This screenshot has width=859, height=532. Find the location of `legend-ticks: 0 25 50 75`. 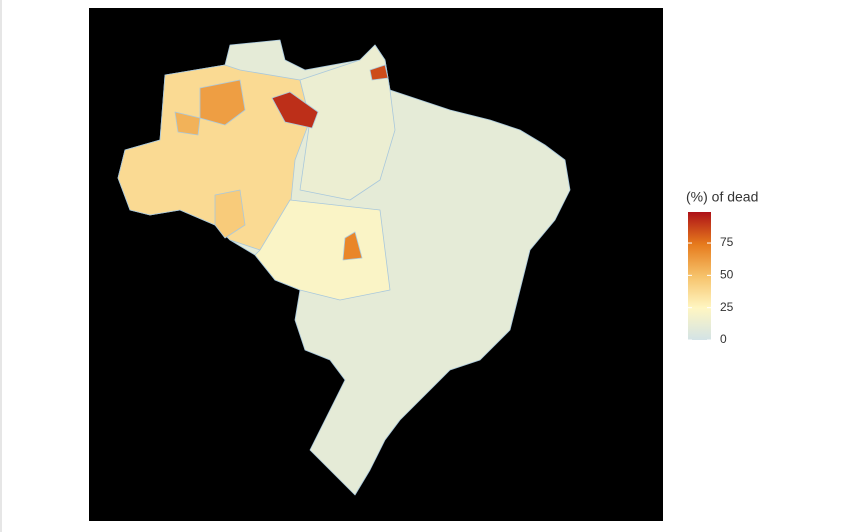

legend-ticks: 0 25 50 75 is located at coordinates (711, 290).